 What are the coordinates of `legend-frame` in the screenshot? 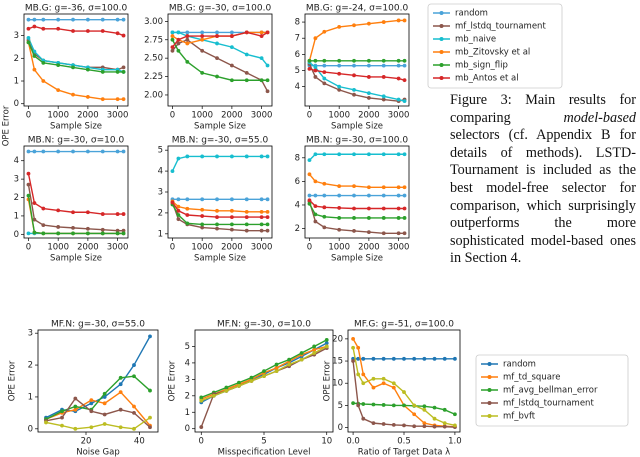 It's located at (552, 390).